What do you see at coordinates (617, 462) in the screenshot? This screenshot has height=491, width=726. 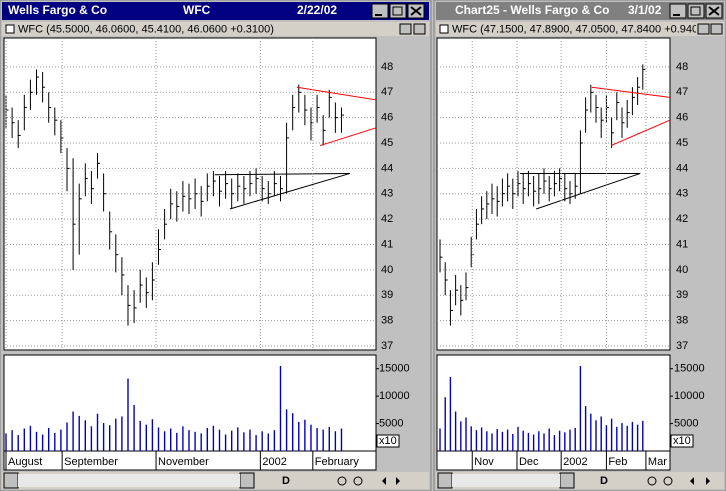 I see `x-tick-label: Feb` at bounding box center [617, 462].